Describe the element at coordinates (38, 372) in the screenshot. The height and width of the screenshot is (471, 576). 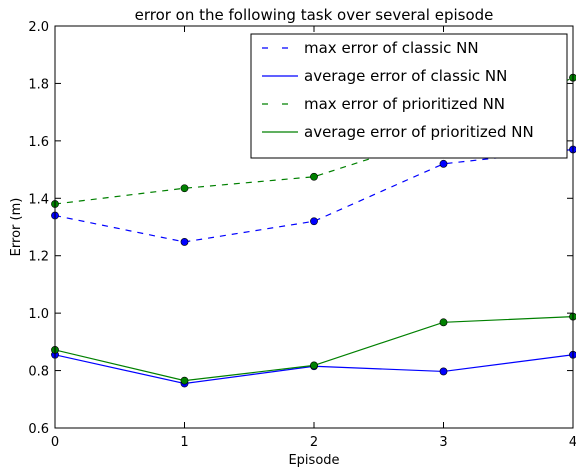
I see `y-tick-label: 0.8` at that location.